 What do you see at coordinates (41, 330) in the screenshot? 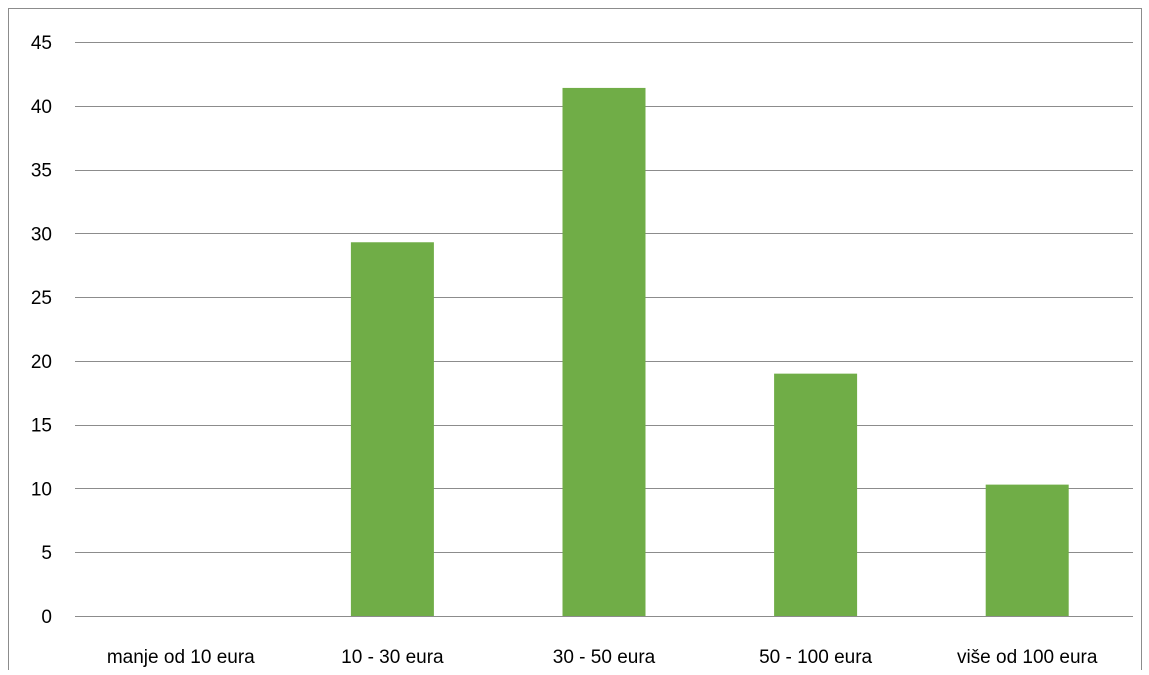
I see `y-axis-tick-labels: 0 5 10 15 20 25 30 35 40 45` at bounding box center [41, 330].